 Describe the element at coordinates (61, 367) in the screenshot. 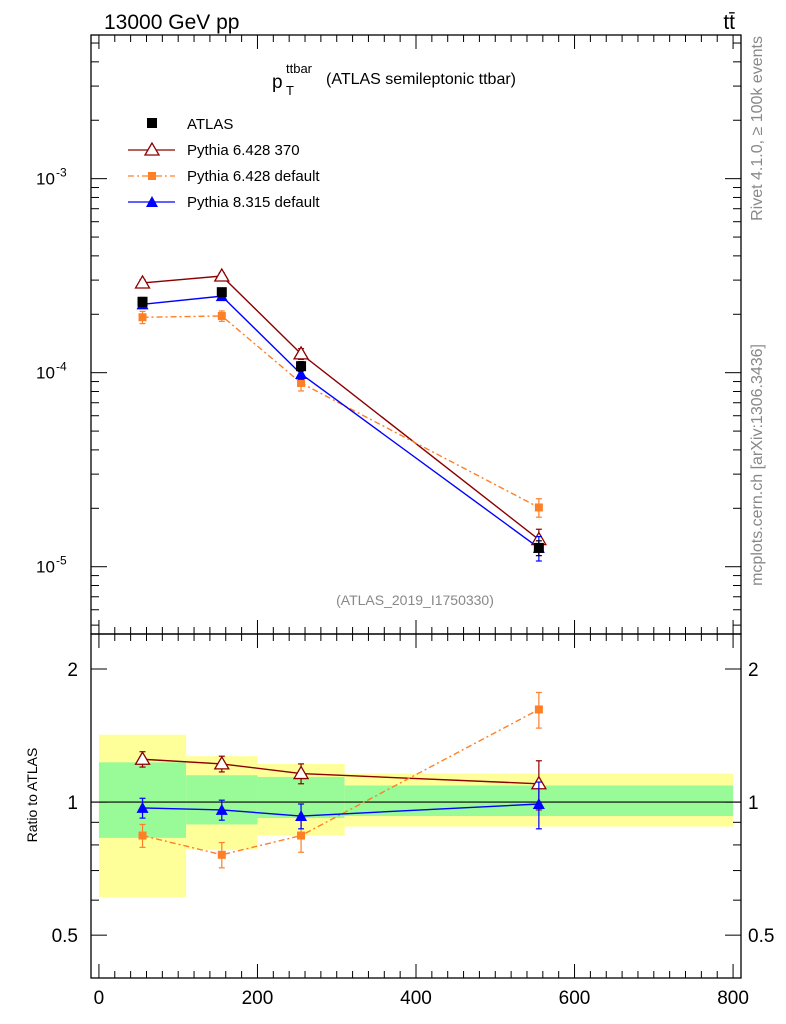

I see `y-tick-label-exponent: -4` at that location.